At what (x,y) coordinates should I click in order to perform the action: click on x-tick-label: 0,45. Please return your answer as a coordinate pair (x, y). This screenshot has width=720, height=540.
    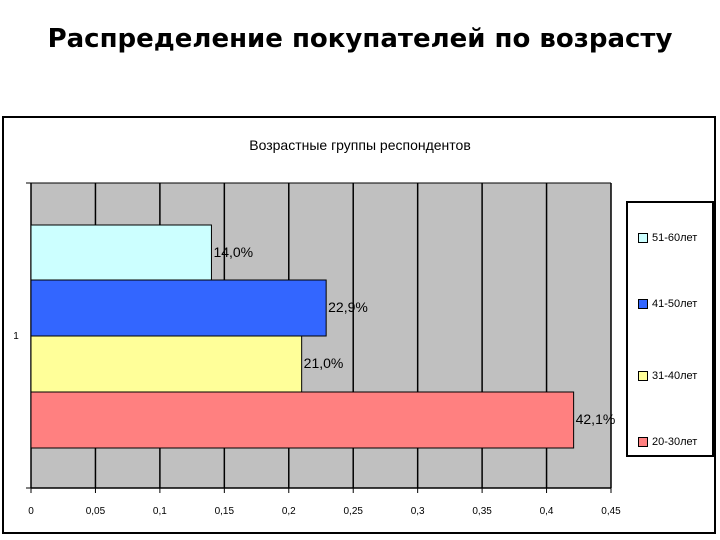
    Looking at the image, I should click on (611, 511).